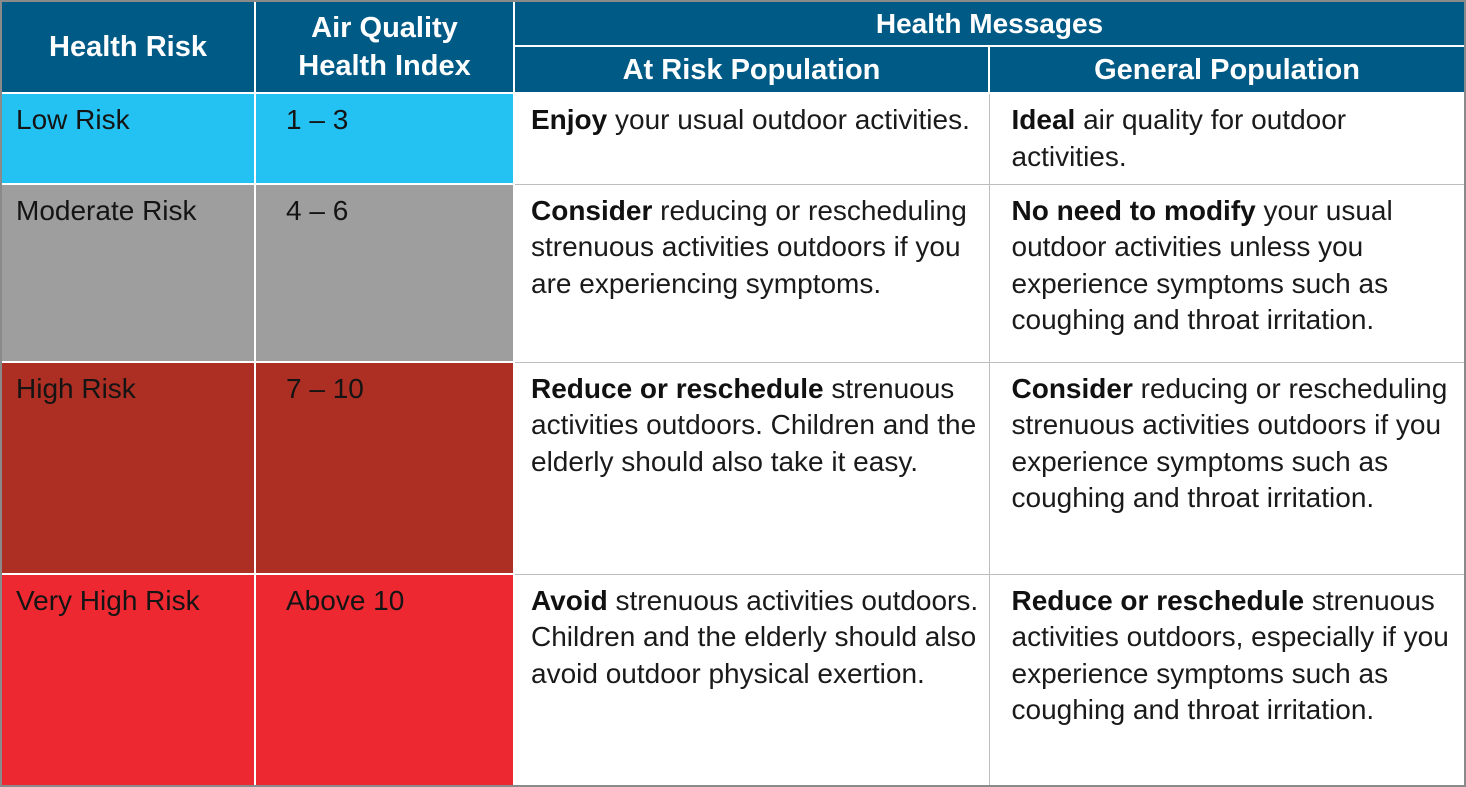  I want to click on at-risk-message-cell: Enjoy your usual outdoor activities., so click(751, 138).